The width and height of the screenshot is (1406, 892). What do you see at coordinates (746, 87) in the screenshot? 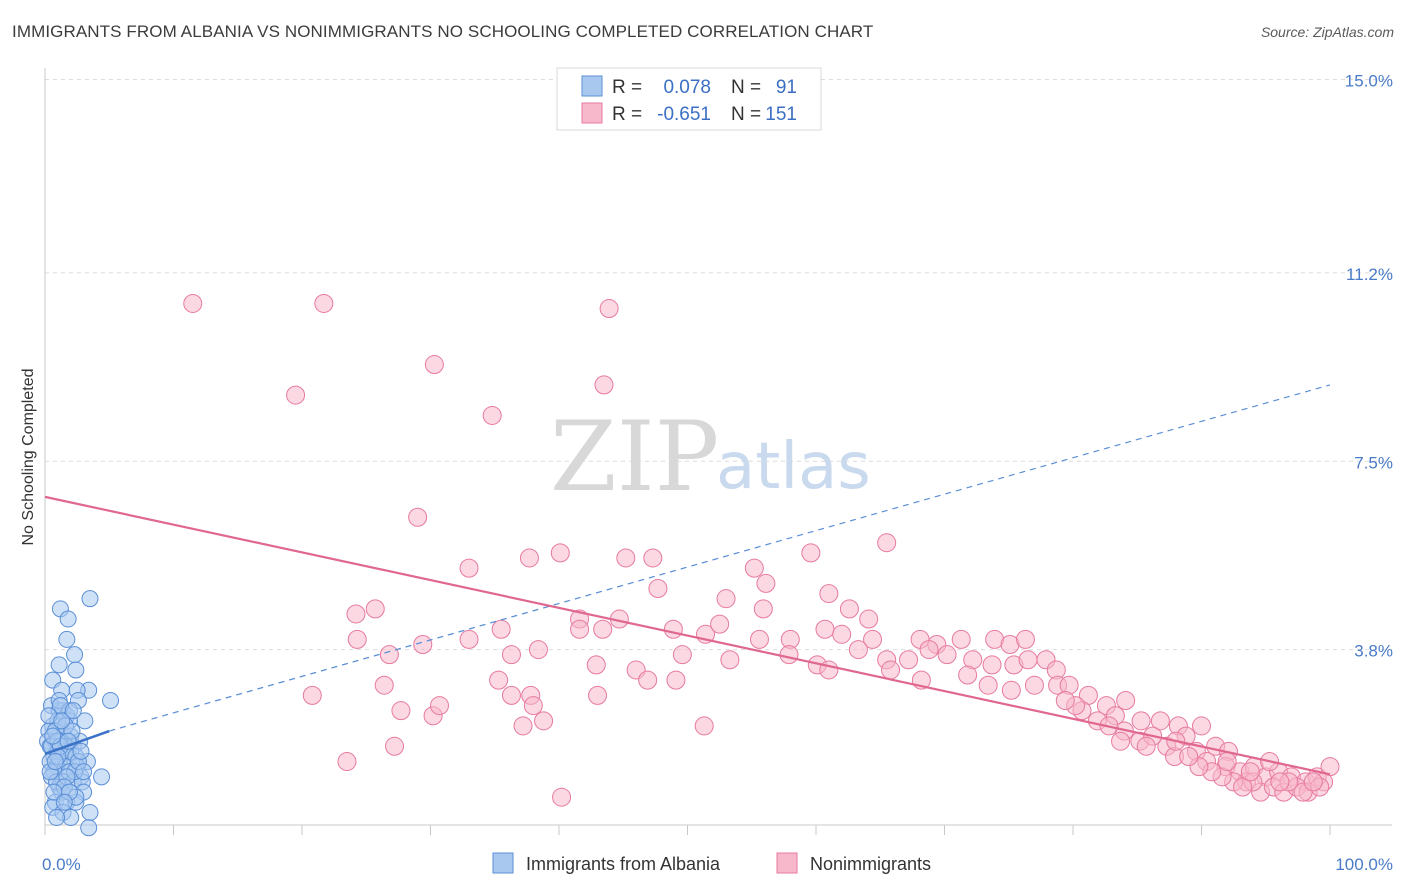
I see `legend-n-label-albania: N =` at bounding box center [746, 87].